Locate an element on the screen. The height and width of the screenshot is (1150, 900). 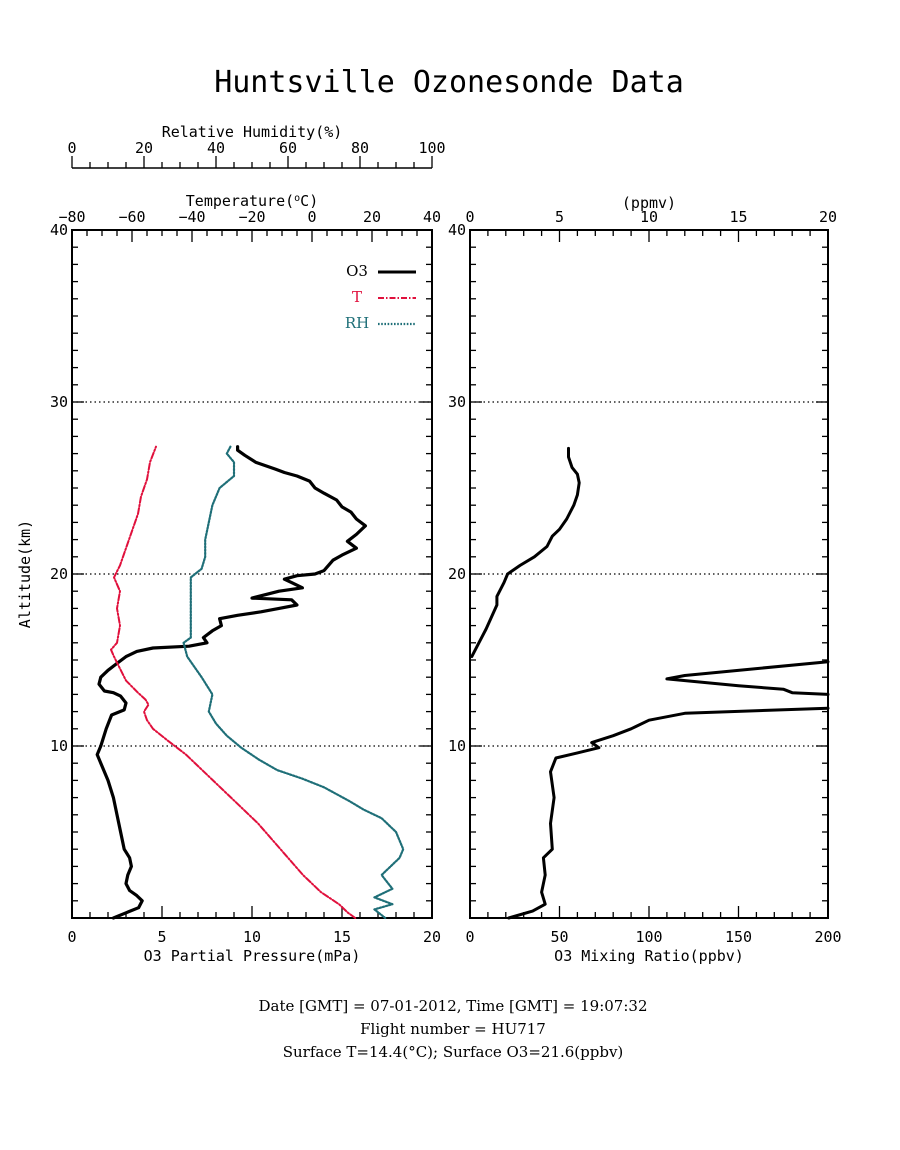
left-temp-xtick-label: −60 is located at coordinates (131, 217).